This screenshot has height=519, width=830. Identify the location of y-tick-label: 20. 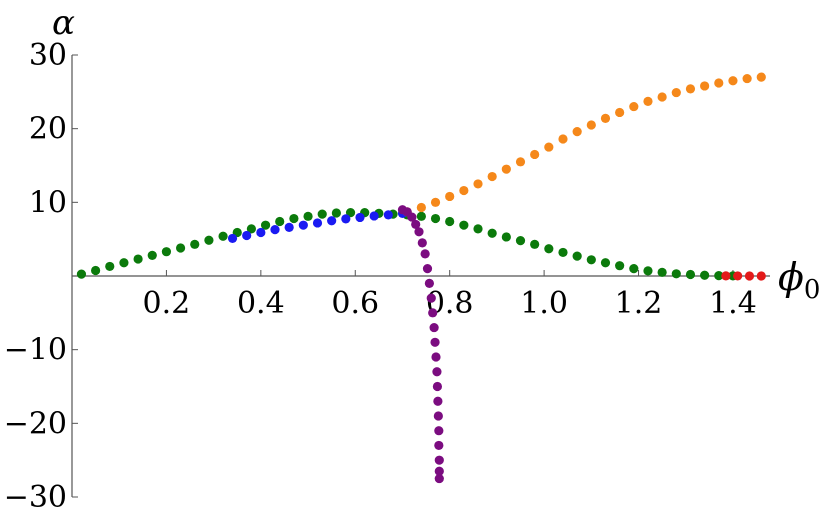
(48, 129).